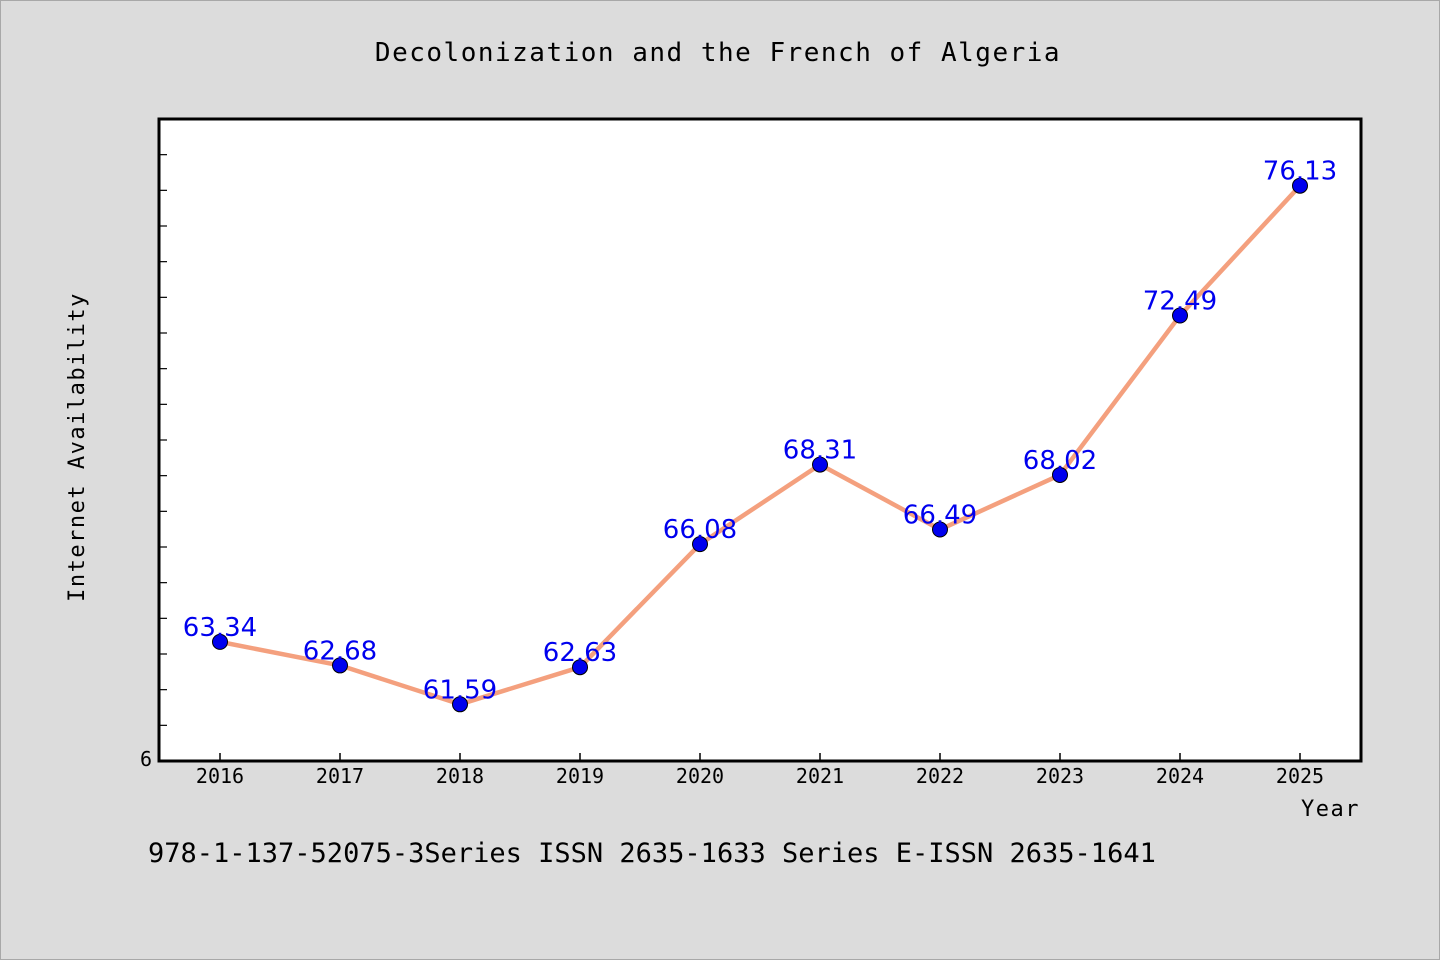  Describe the element at coordinates (460, 690) in the screenshot. I see `data-label: 61.59` at that location.